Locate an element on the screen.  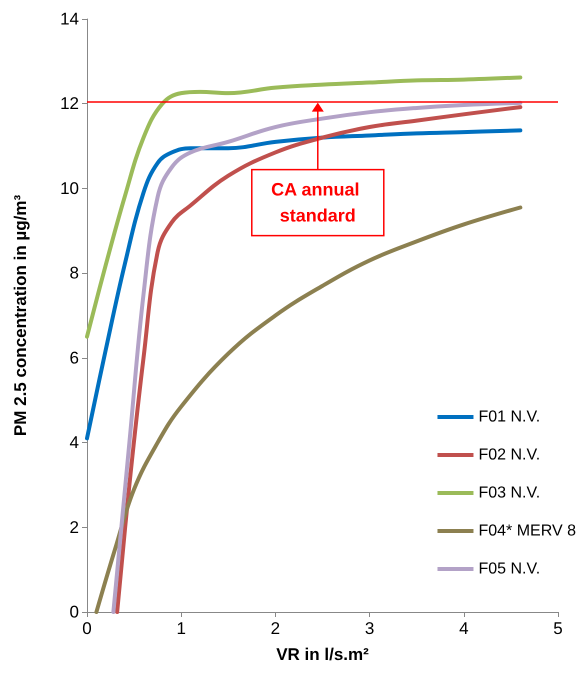
y-tick-label: 4 is located at coordinates (74, 442).